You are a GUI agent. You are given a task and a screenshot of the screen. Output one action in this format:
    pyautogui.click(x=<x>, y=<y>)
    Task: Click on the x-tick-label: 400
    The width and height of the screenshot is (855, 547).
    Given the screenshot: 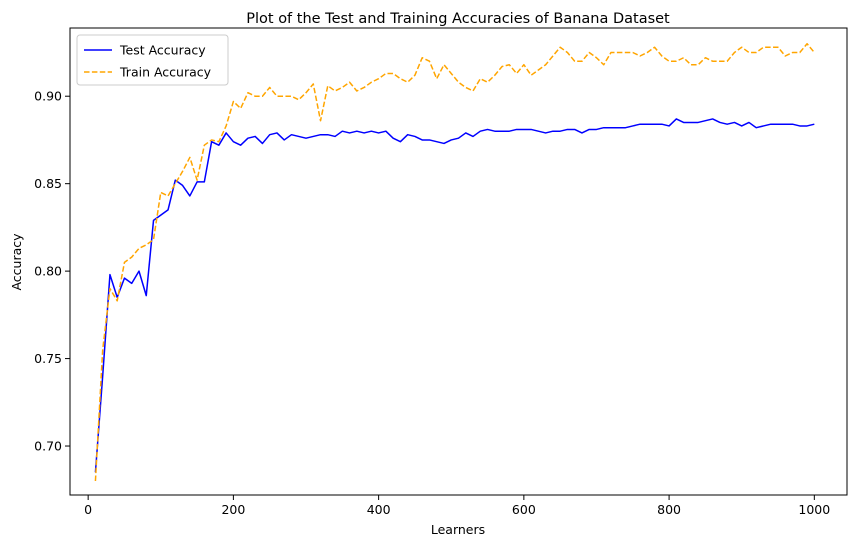 What is the action you would take?
    pyautogui.click(x=379, y=509)
    